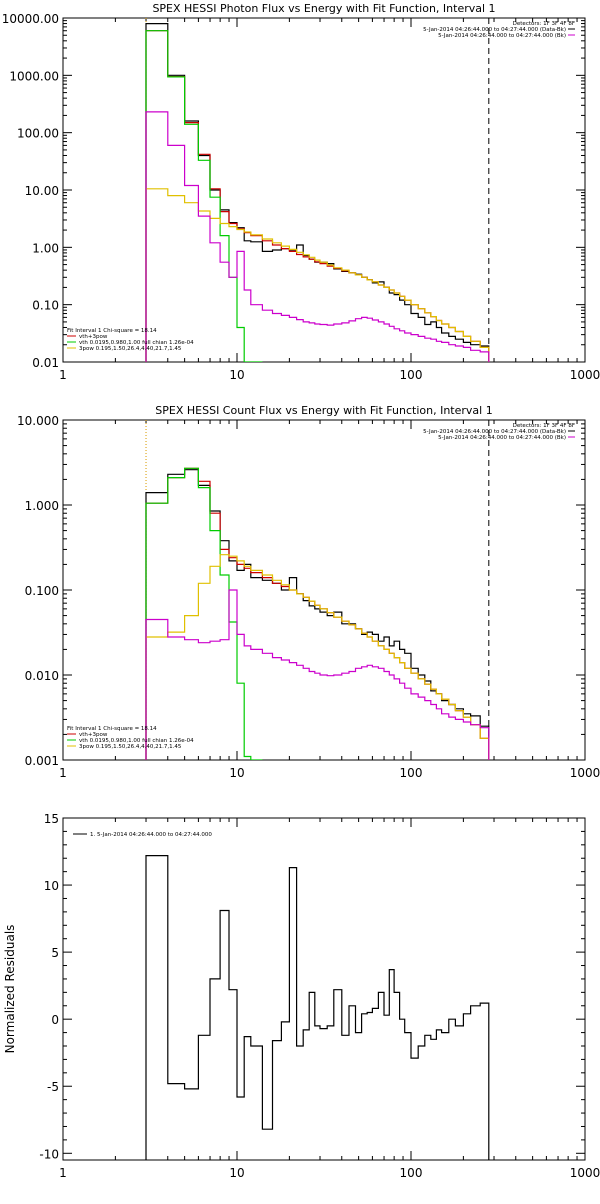  Describe the element at coordinates (45, 248) in the screenshot. I see `y-tick-label: 1.00` at that location.